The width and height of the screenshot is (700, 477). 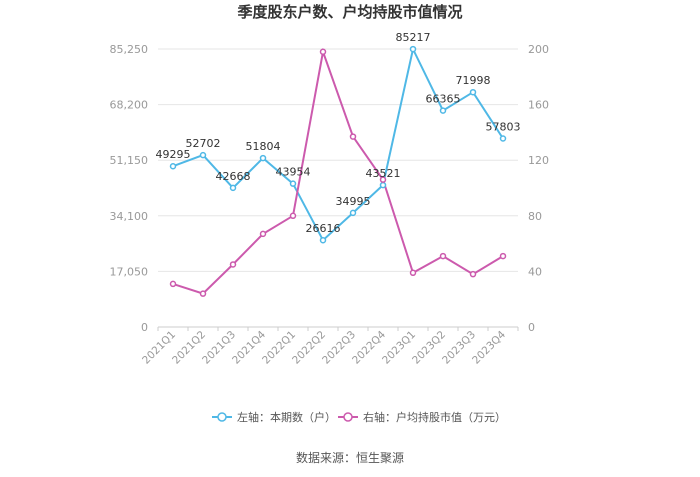 I want to click on source-note: 数据来源：恒生聚源, so click(x=350, y=457).